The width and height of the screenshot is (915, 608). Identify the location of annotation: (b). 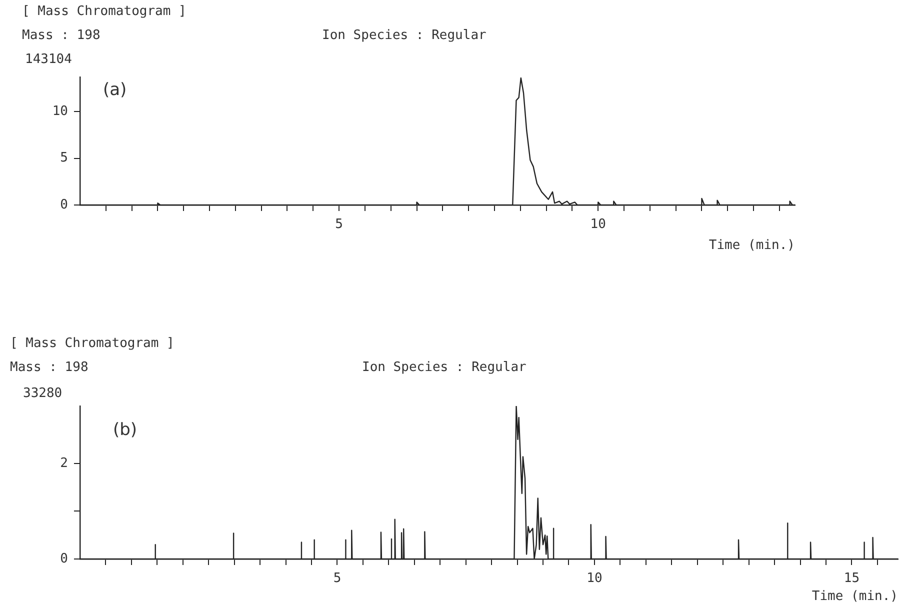
(125, 430).